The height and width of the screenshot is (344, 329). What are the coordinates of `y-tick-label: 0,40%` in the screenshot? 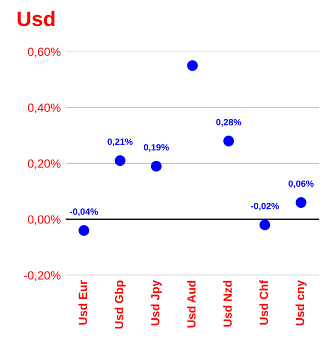 It's located at (44, 109).